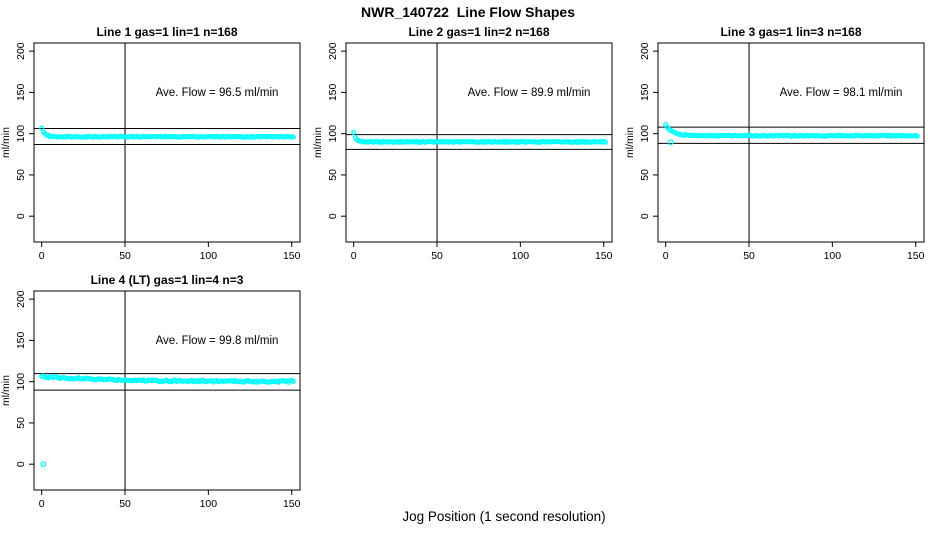 The height and width of the screenshot is (540, 936). I want to click on chart-title: NWR_140722 Line Flow Shapes, so click(468, 12).